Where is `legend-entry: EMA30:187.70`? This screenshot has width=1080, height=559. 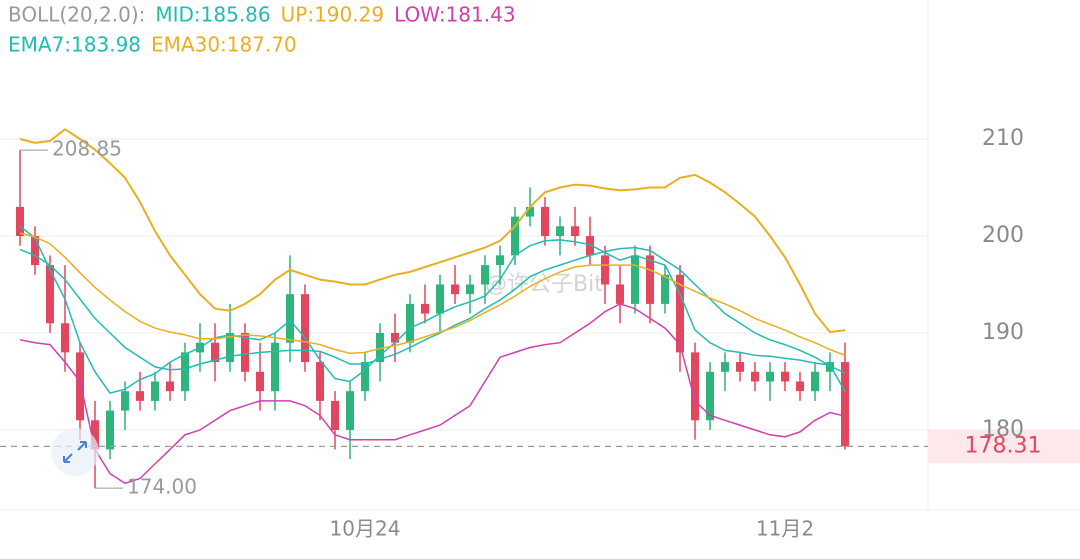 legend-entry: EMA30:187.70 is located at coordinates (224, 45).